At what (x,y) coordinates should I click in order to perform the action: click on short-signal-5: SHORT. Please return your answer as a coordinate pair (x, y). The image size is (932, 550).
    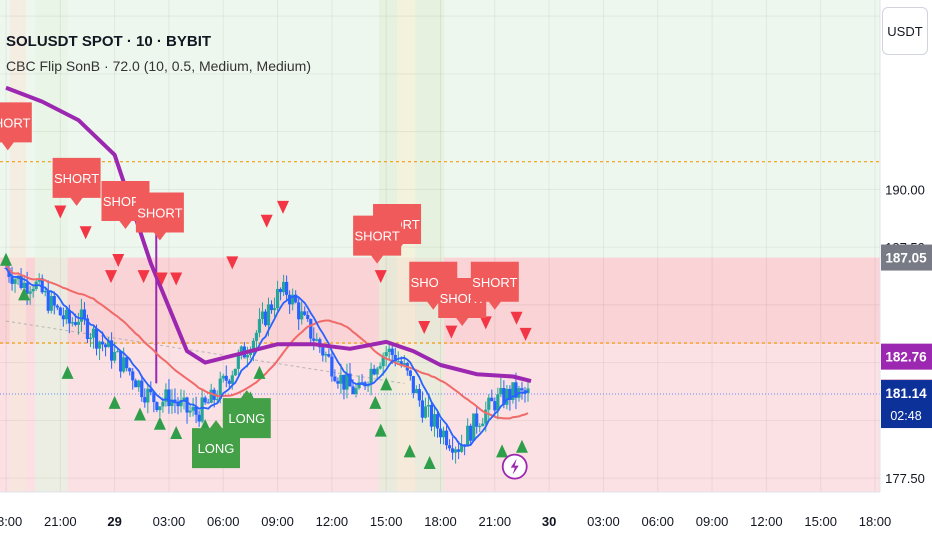
    Looking at the image, I should click on (377, 239).